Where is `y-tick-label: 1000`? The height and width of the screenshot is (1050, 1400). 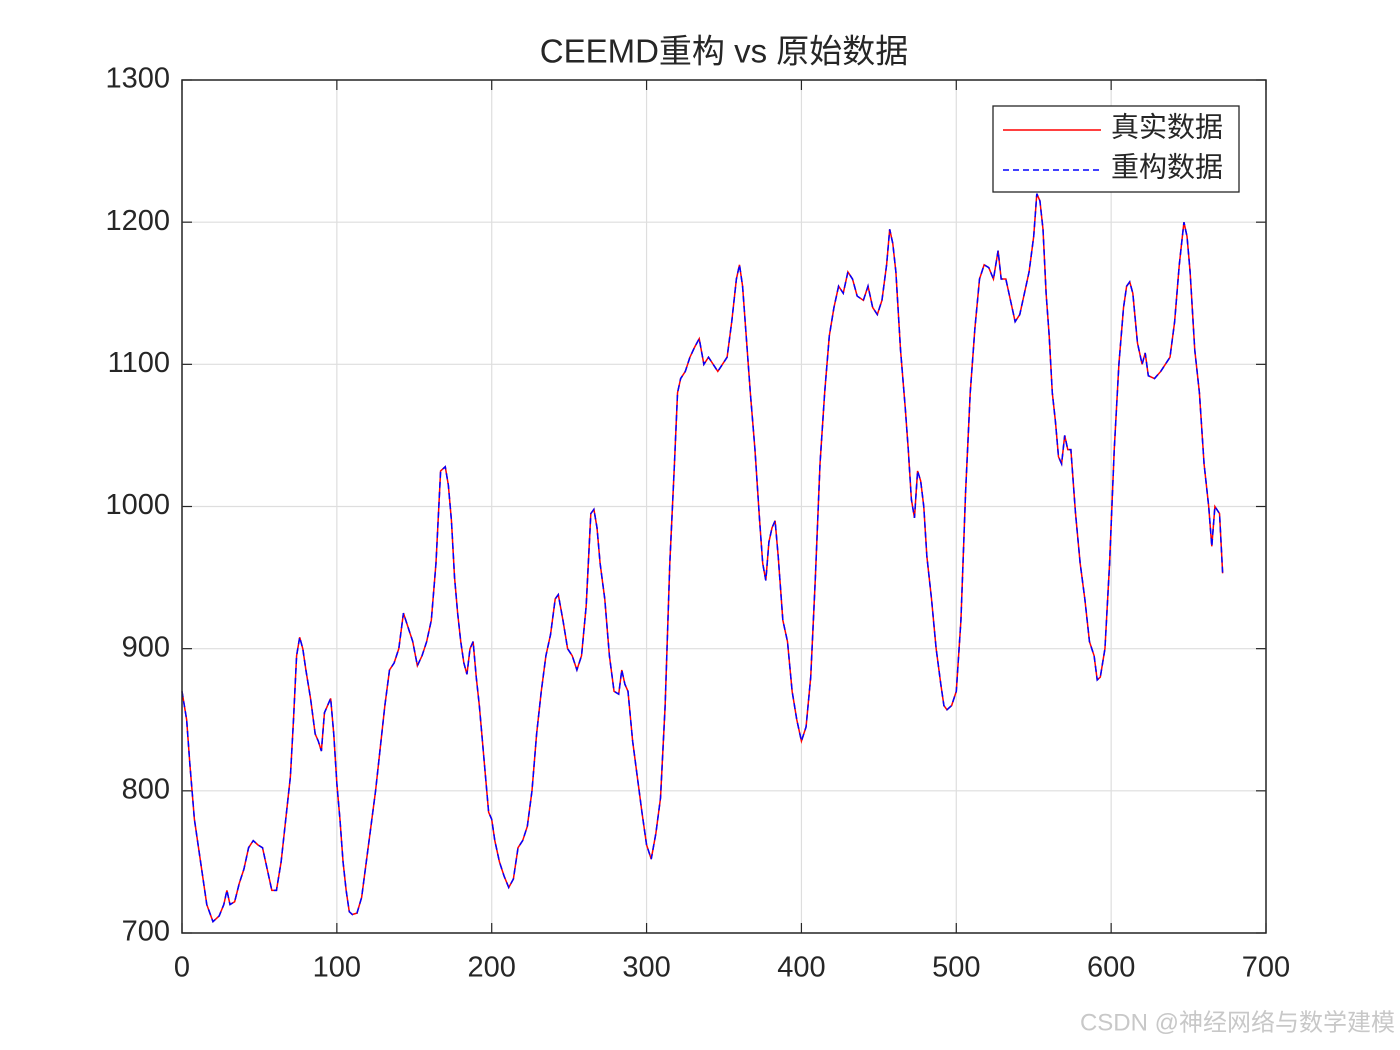 y-tick-label: 1000 is located at coordinates (137, 505).